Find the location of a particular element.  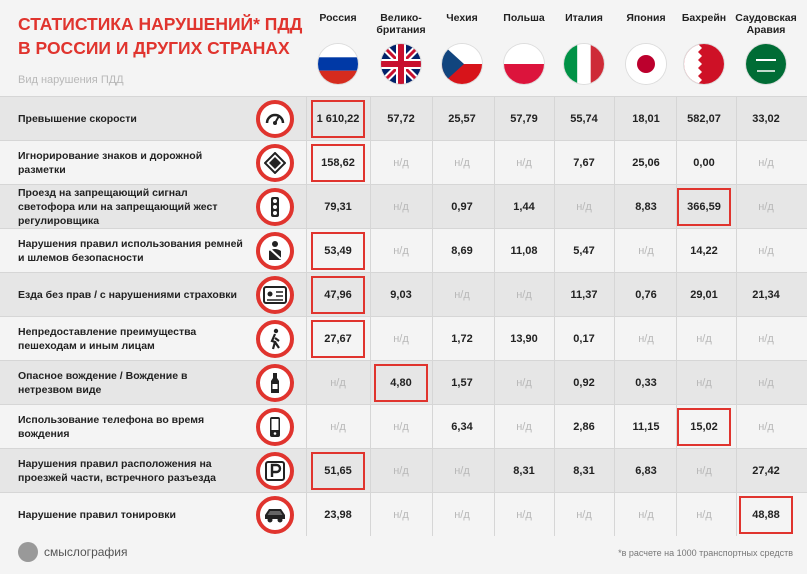

violation-label: Езда без прав / с нарушениями страховки is located at coordinates (128, 294).